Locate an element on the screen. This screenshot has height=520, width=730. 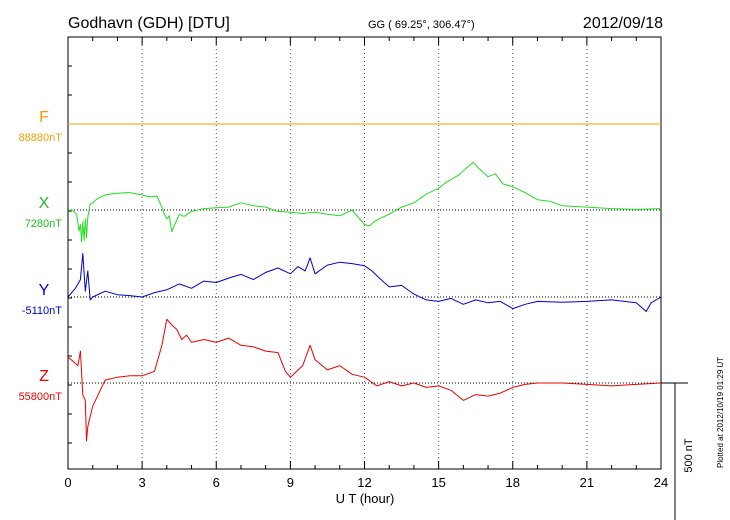
tick-label-6: 6 is located at coordinates (216, 482).